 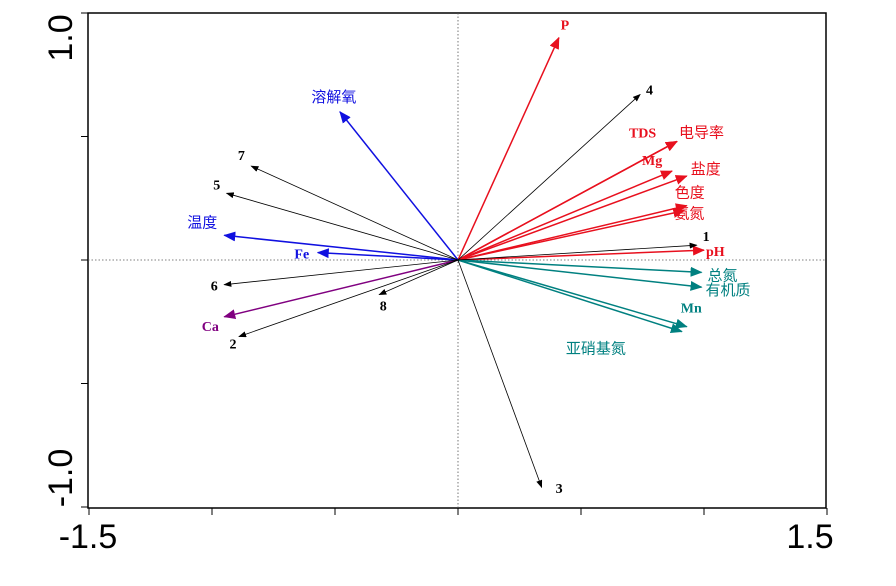 I want to click on variable-vector-ca, so click(x=341, y=289).